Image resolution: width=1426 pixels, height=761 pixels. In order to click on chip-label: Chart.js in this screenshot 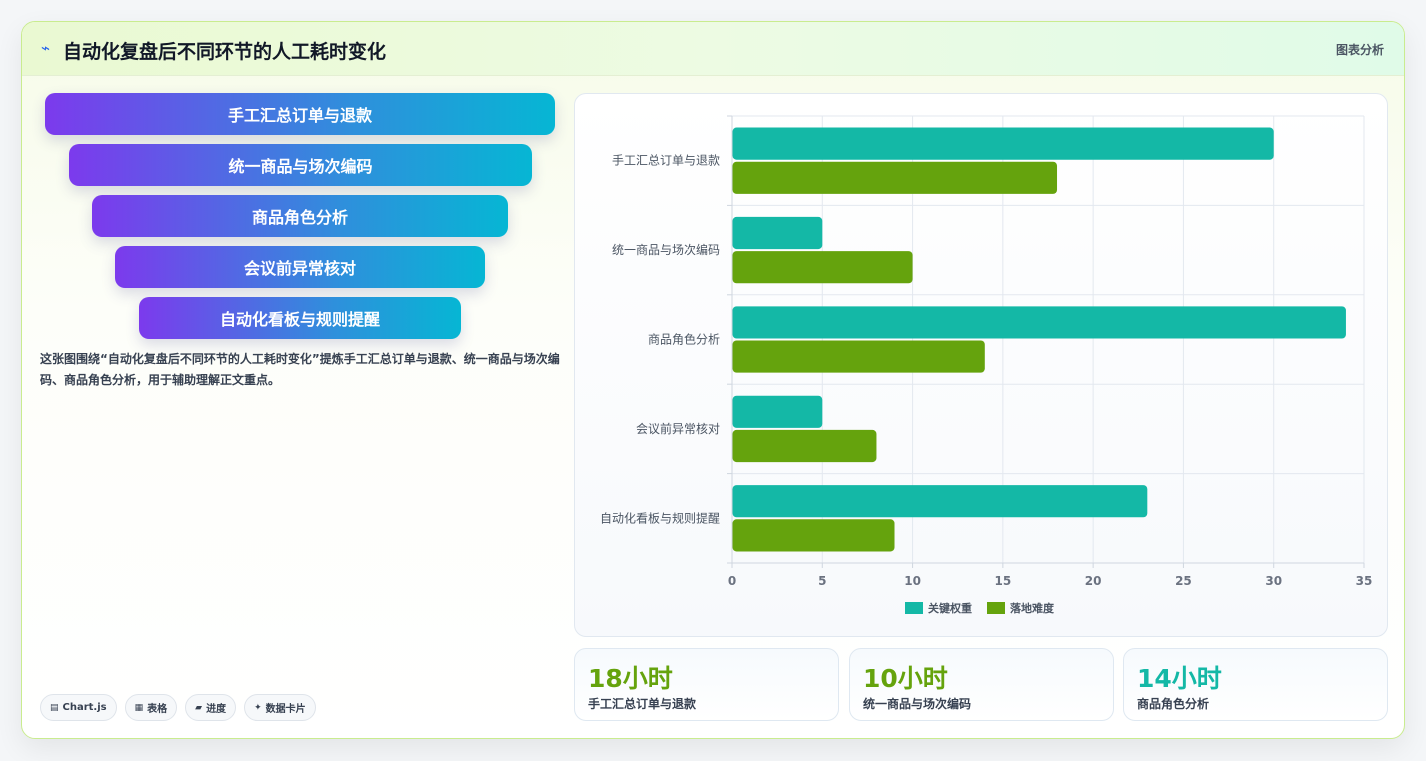, I will do `click(84, 707)`.